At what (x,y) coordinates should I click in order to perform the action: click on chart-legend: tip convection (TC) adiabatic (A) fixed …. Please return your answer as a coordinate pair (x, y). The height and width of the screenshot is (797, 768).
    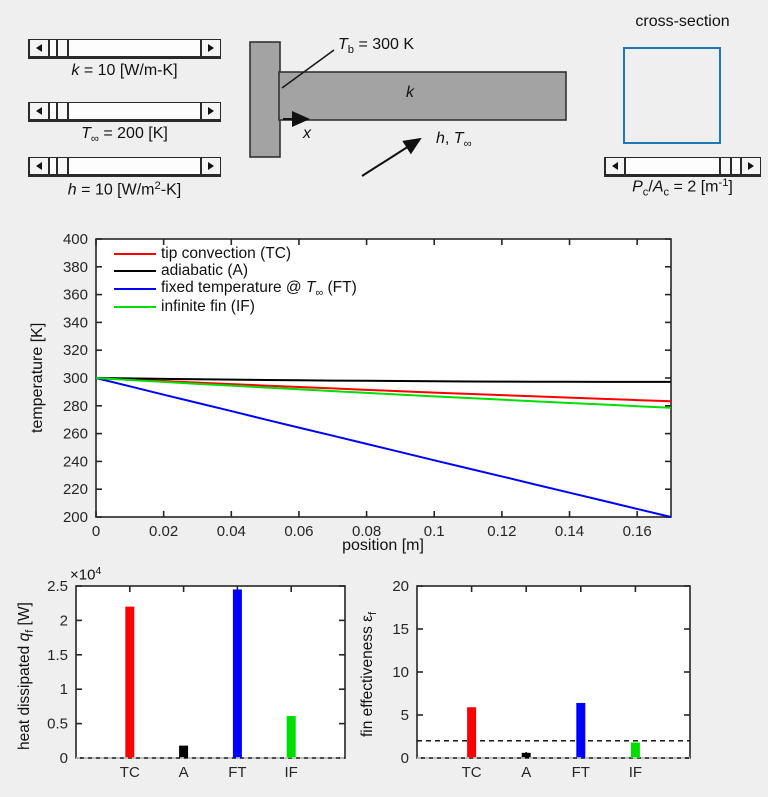
    Looking at the image, I should click on (235, 280).